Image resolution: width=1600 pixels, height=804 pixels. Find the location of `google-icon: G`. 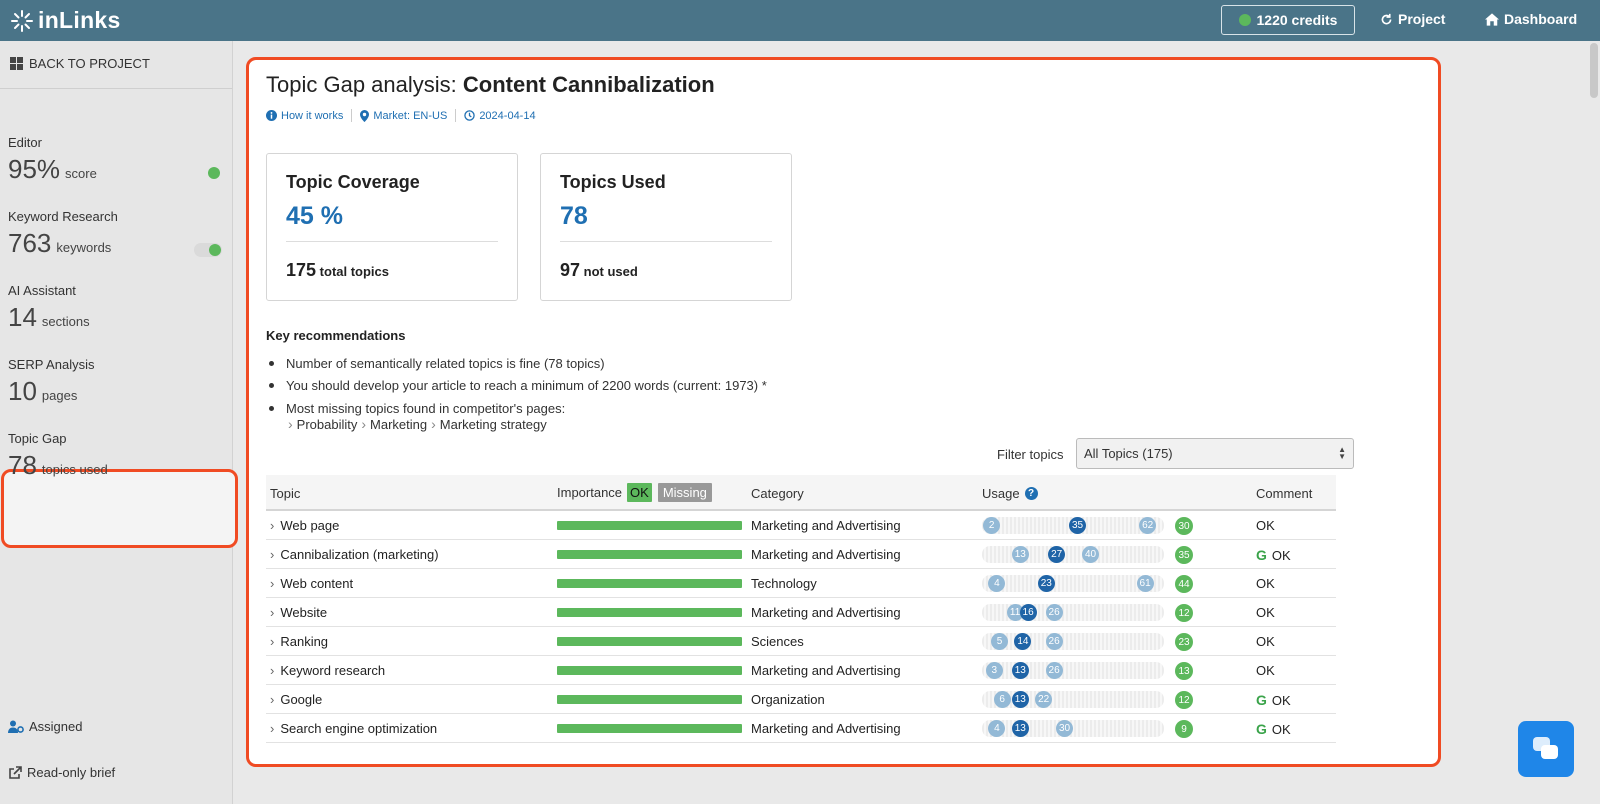

google-icon: G is located at coordinates (1261, 729).